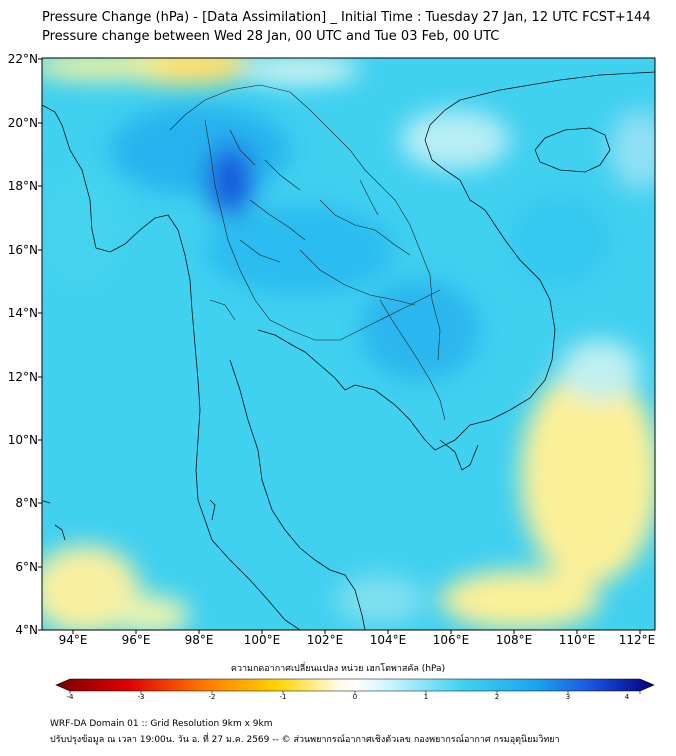 The height and width of the screenshot is (756, 676). What do you see at coordinates (637, 640) in the screenshot?
I see `lon-label-112: 112°E` at bounding box center [637, 640].